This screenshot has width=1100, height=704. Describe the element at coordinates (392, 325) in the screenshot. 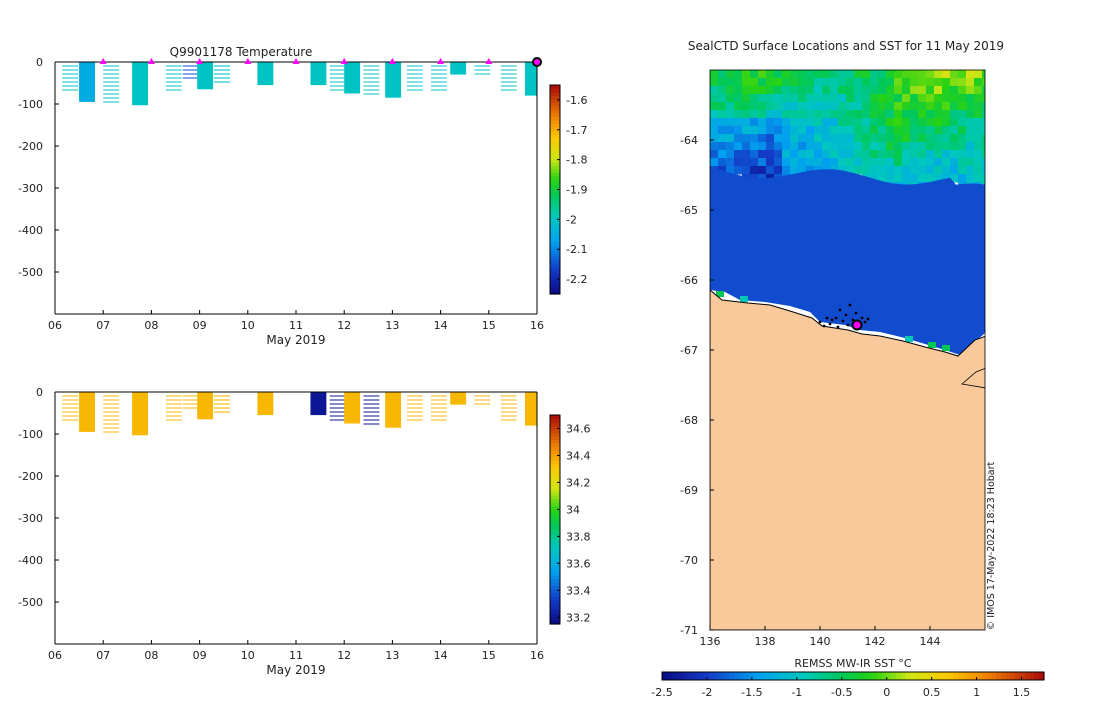

I see `x-tick-label: 13` at that location.